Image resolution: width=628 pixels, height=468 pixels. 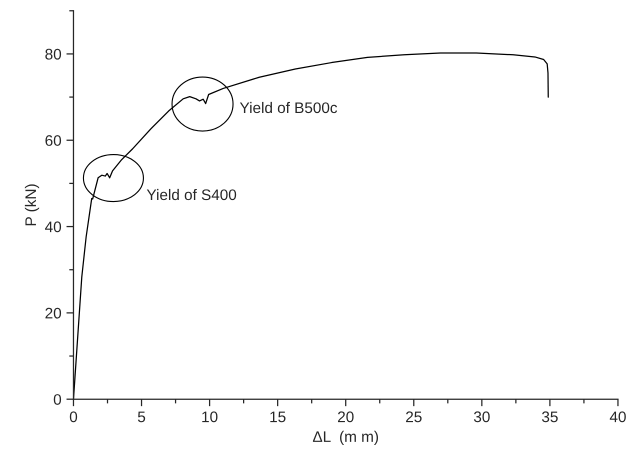 I want to click on x-tick-label: 15, so click(x=278, y=417).